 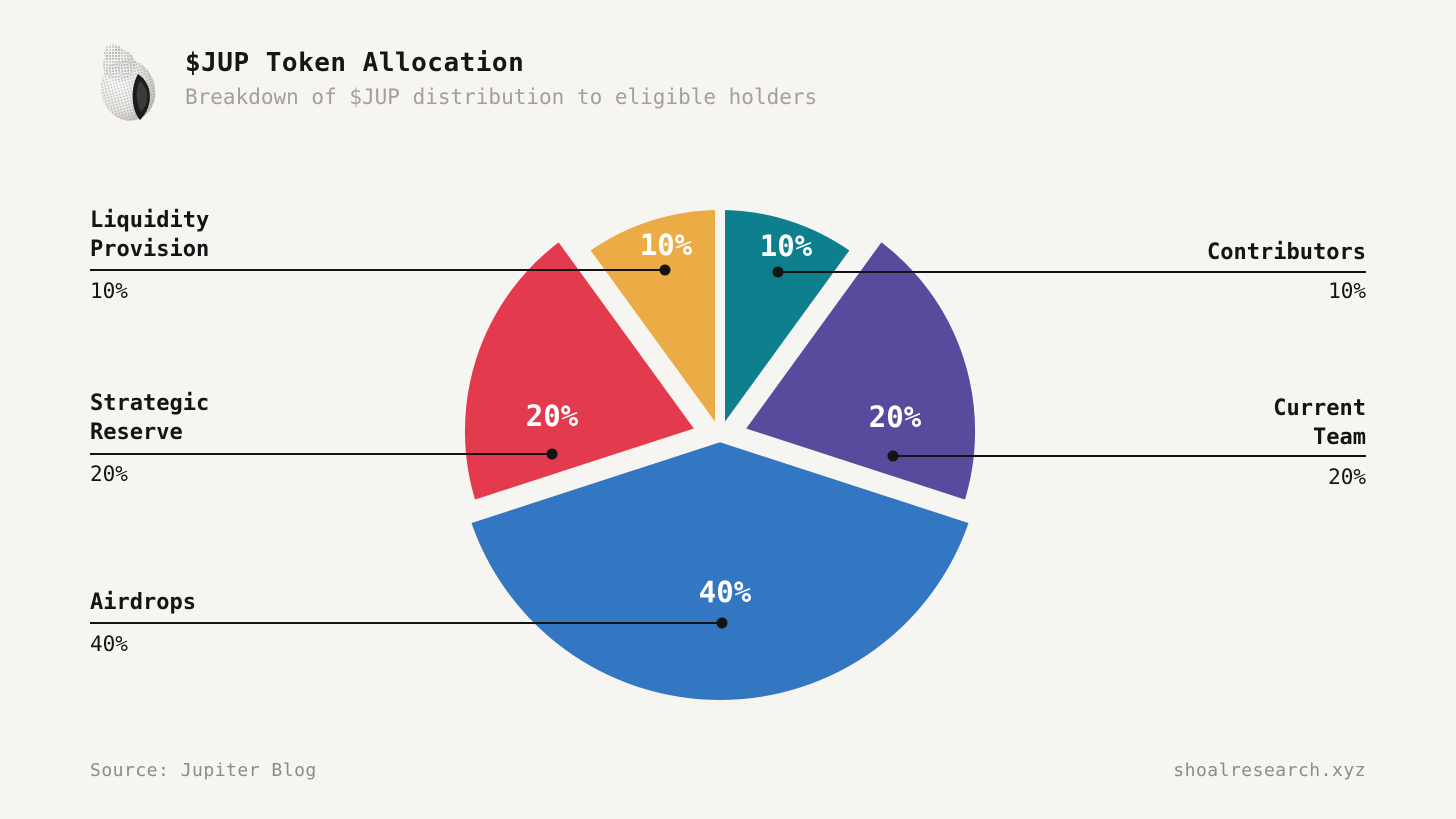 What do you see at coordinates (136, 432) in the screenshot?
I see `callout-label: Reserve` at bounding box center [136, 432].